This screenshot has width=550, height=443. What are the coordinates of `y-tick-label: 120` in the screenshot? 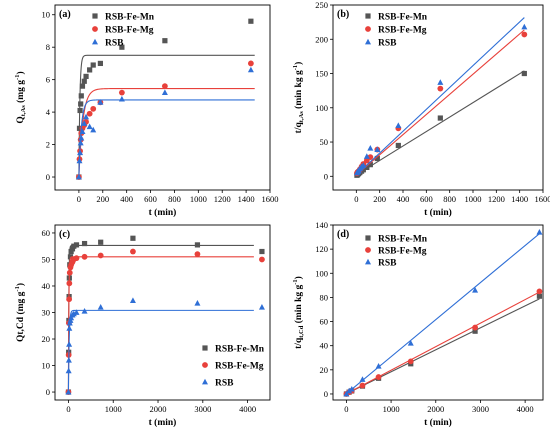 It's located at (321, 249).